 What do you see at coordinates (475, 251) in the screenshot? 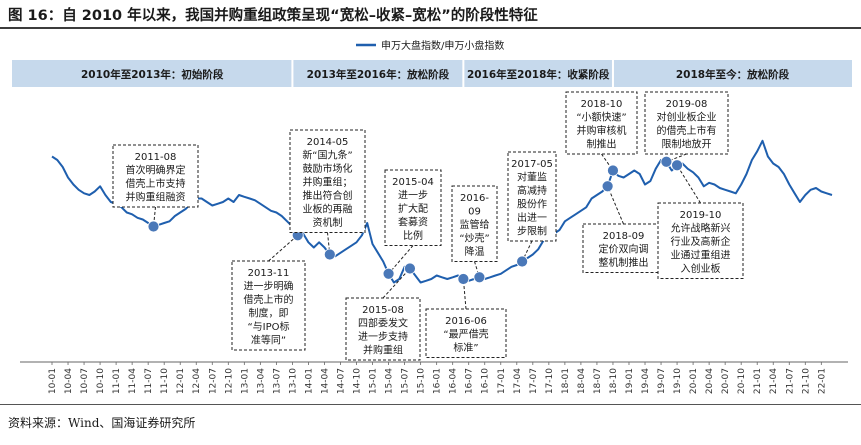
I see `annotation-text: 降温` at bounding box center [475, 251].